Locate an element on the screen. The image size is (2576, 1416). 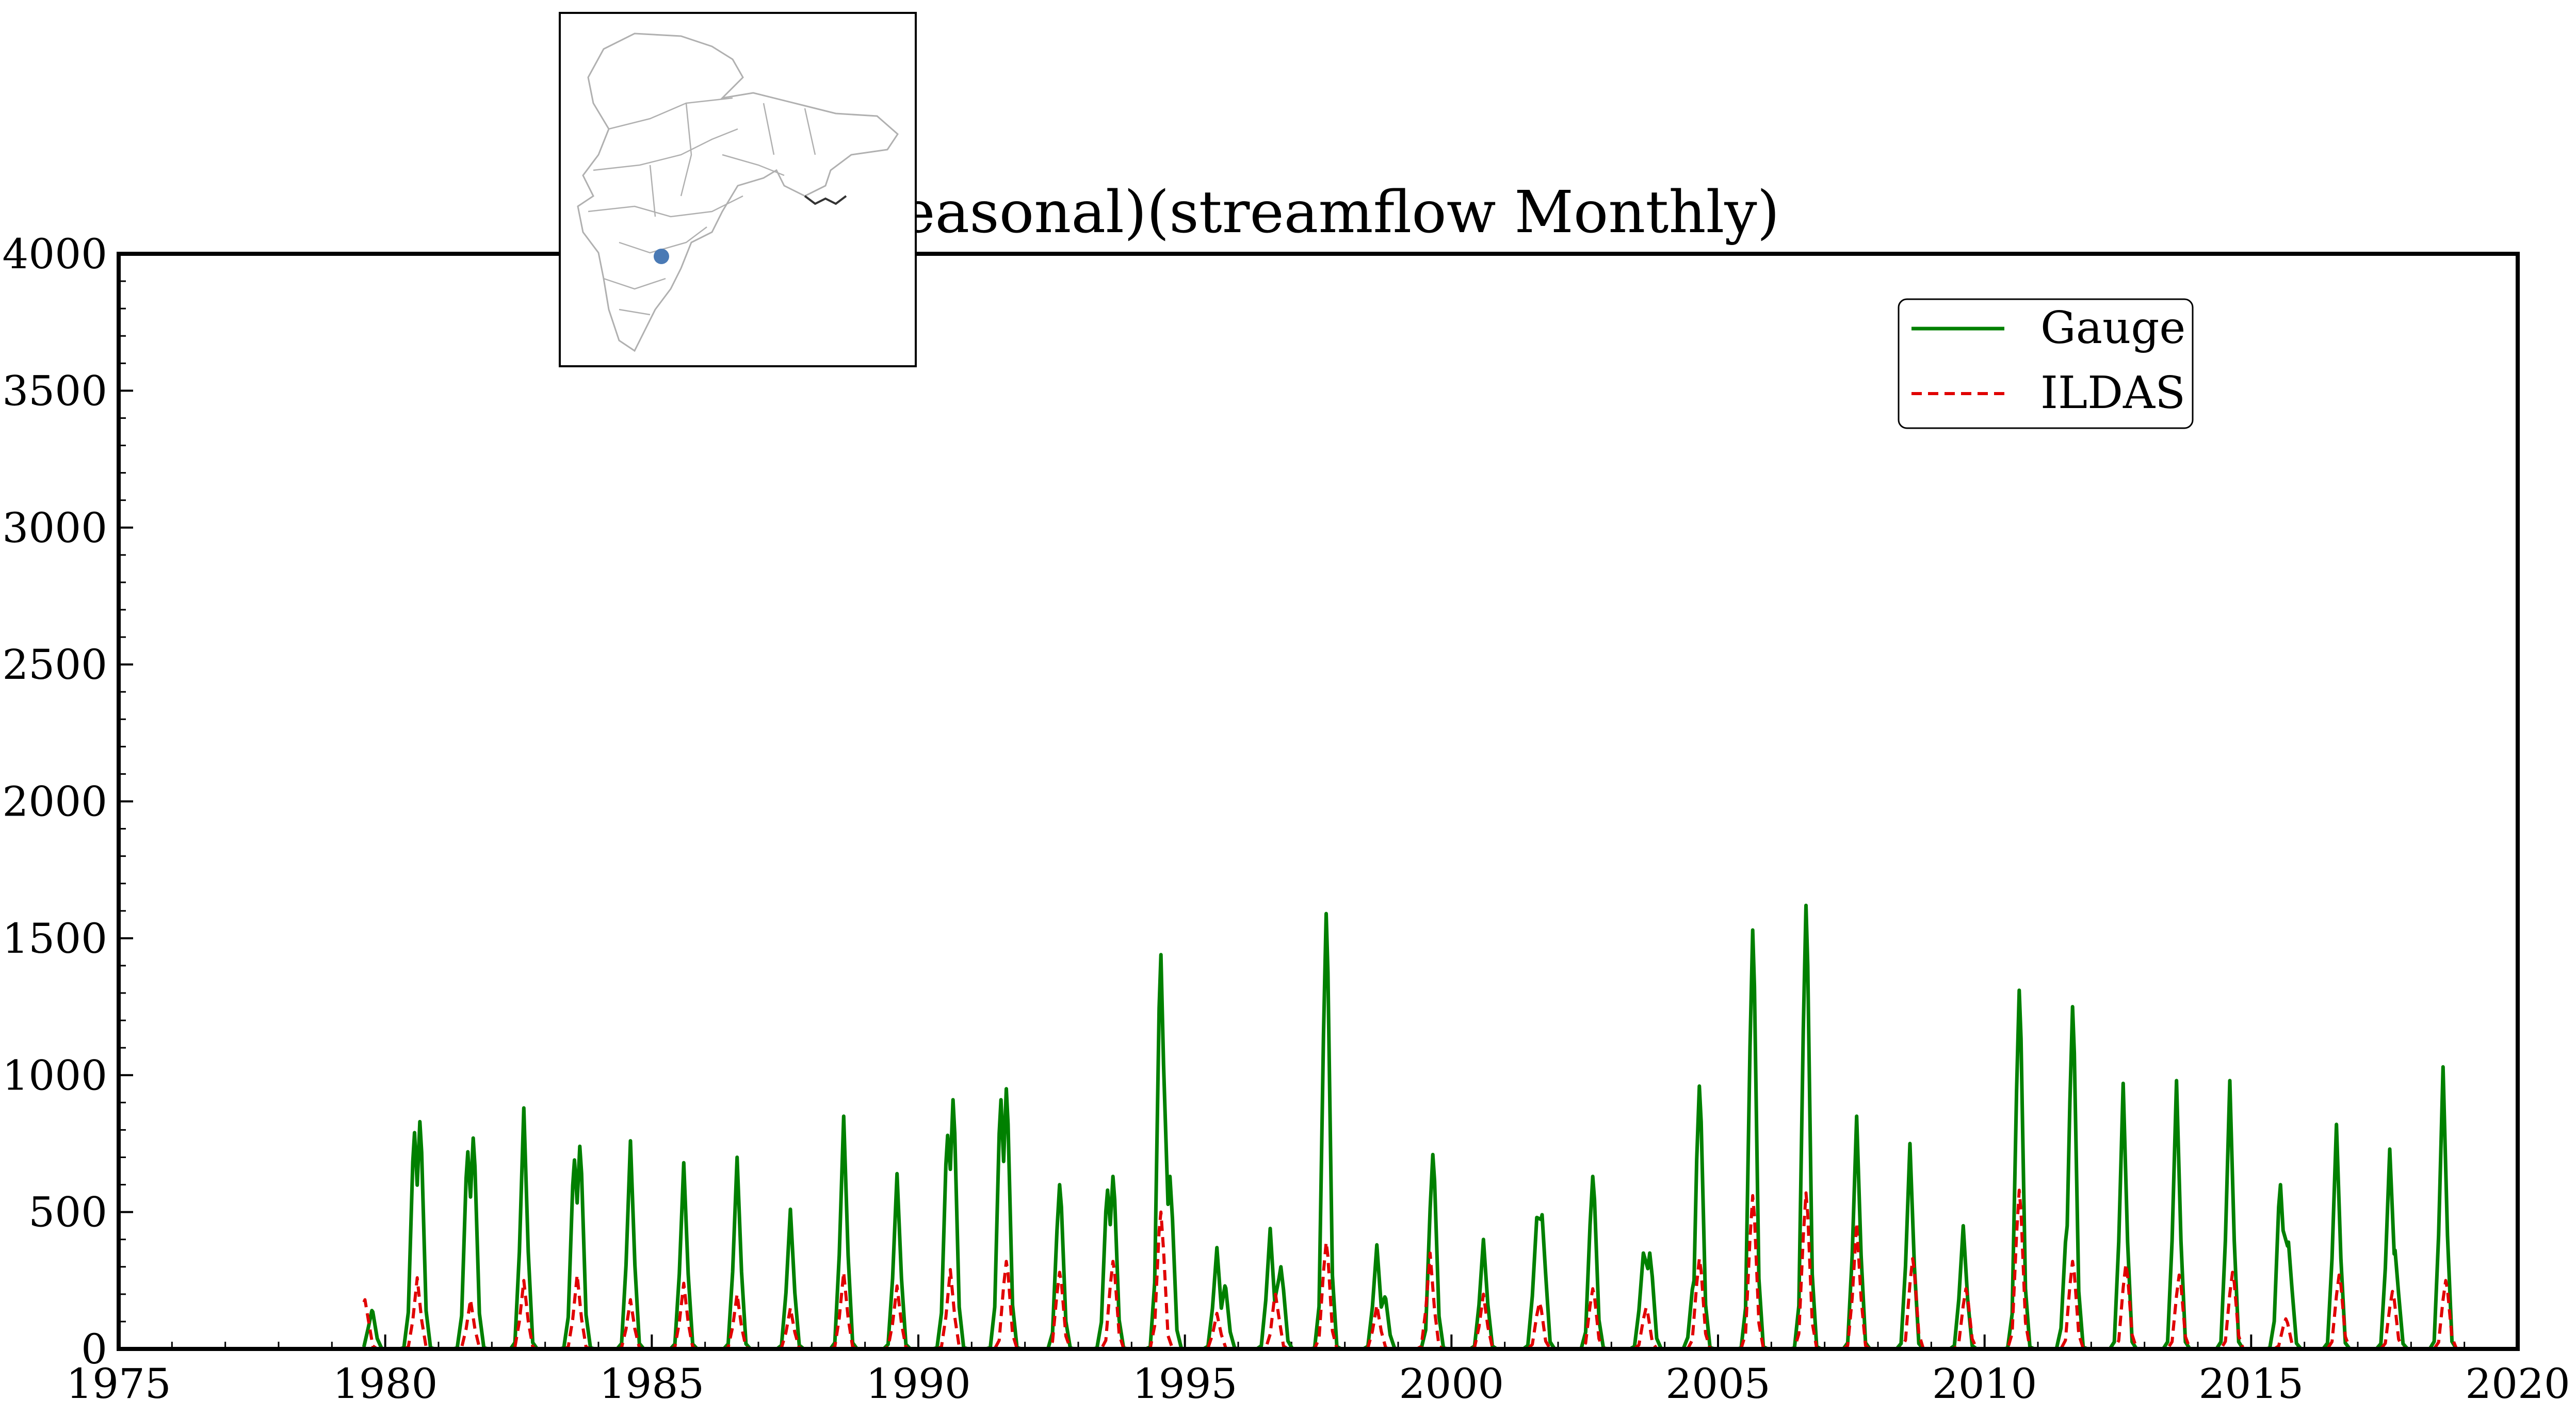
inset-map-internal-borders is located at coordinates (702, 206).